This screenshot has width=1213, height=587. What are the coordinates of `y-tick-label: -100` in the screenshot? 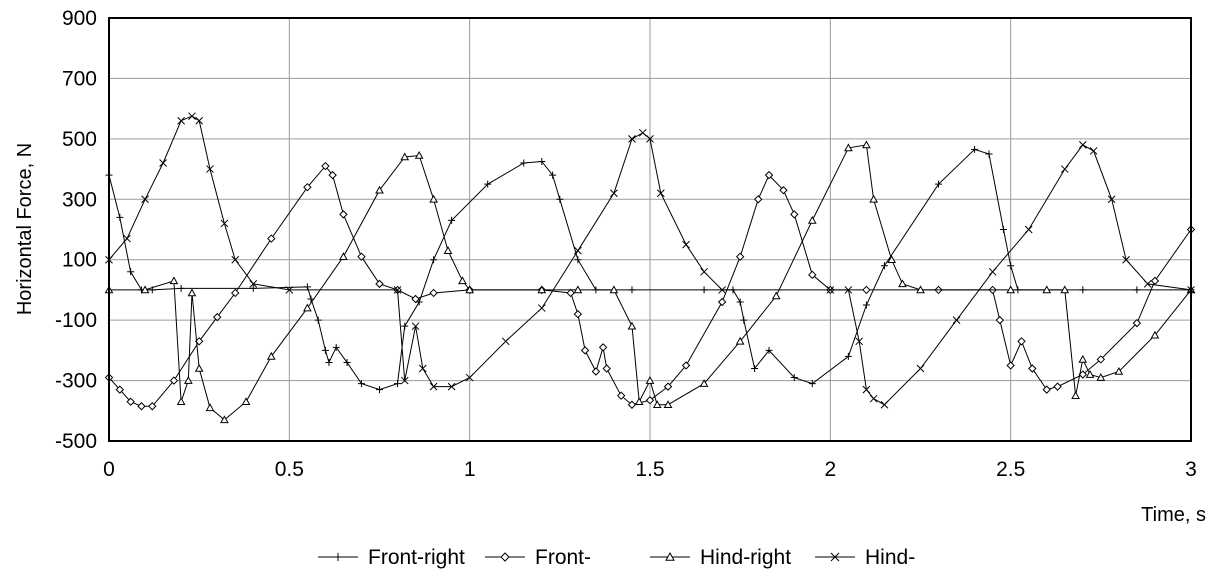 It's located at (76, 320).